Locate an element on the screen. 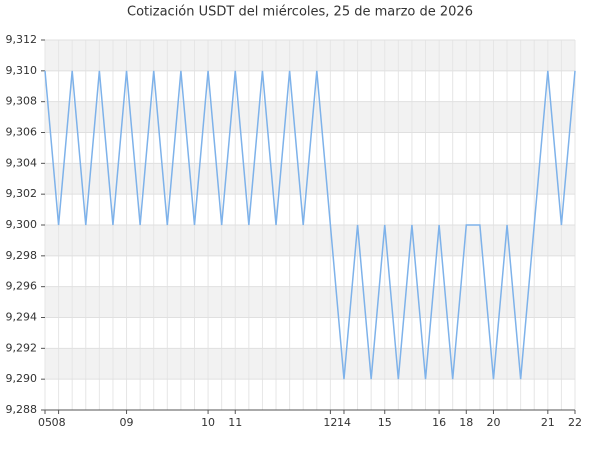 Image resolution: width=600 pixels, height=454 pixels. y-tick-label: 9,300 is located at coordinates (22, 224).